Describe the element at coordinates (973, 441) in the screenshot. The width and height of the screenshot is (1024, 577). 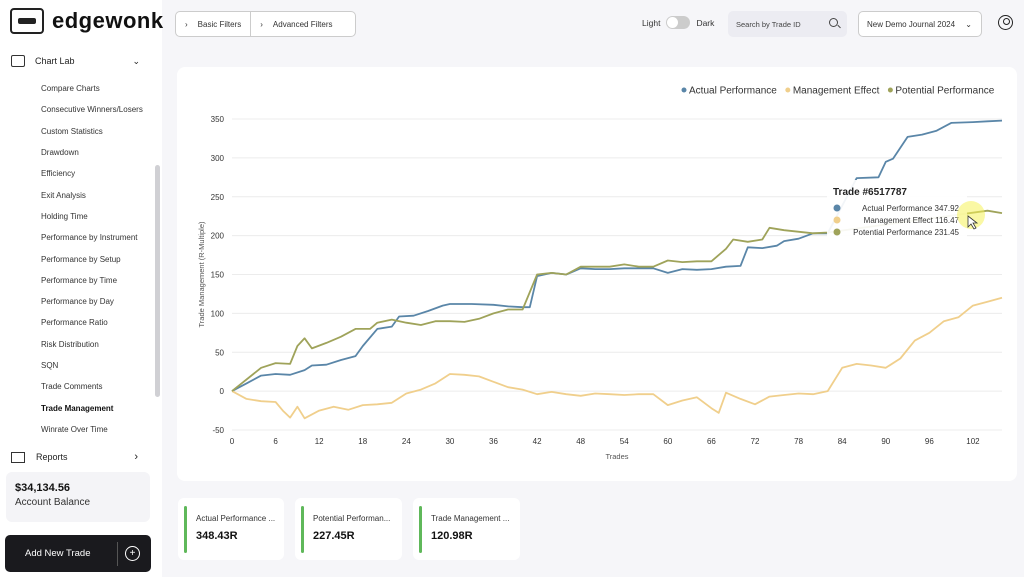
I see `x-tick-label: 102` at that location.